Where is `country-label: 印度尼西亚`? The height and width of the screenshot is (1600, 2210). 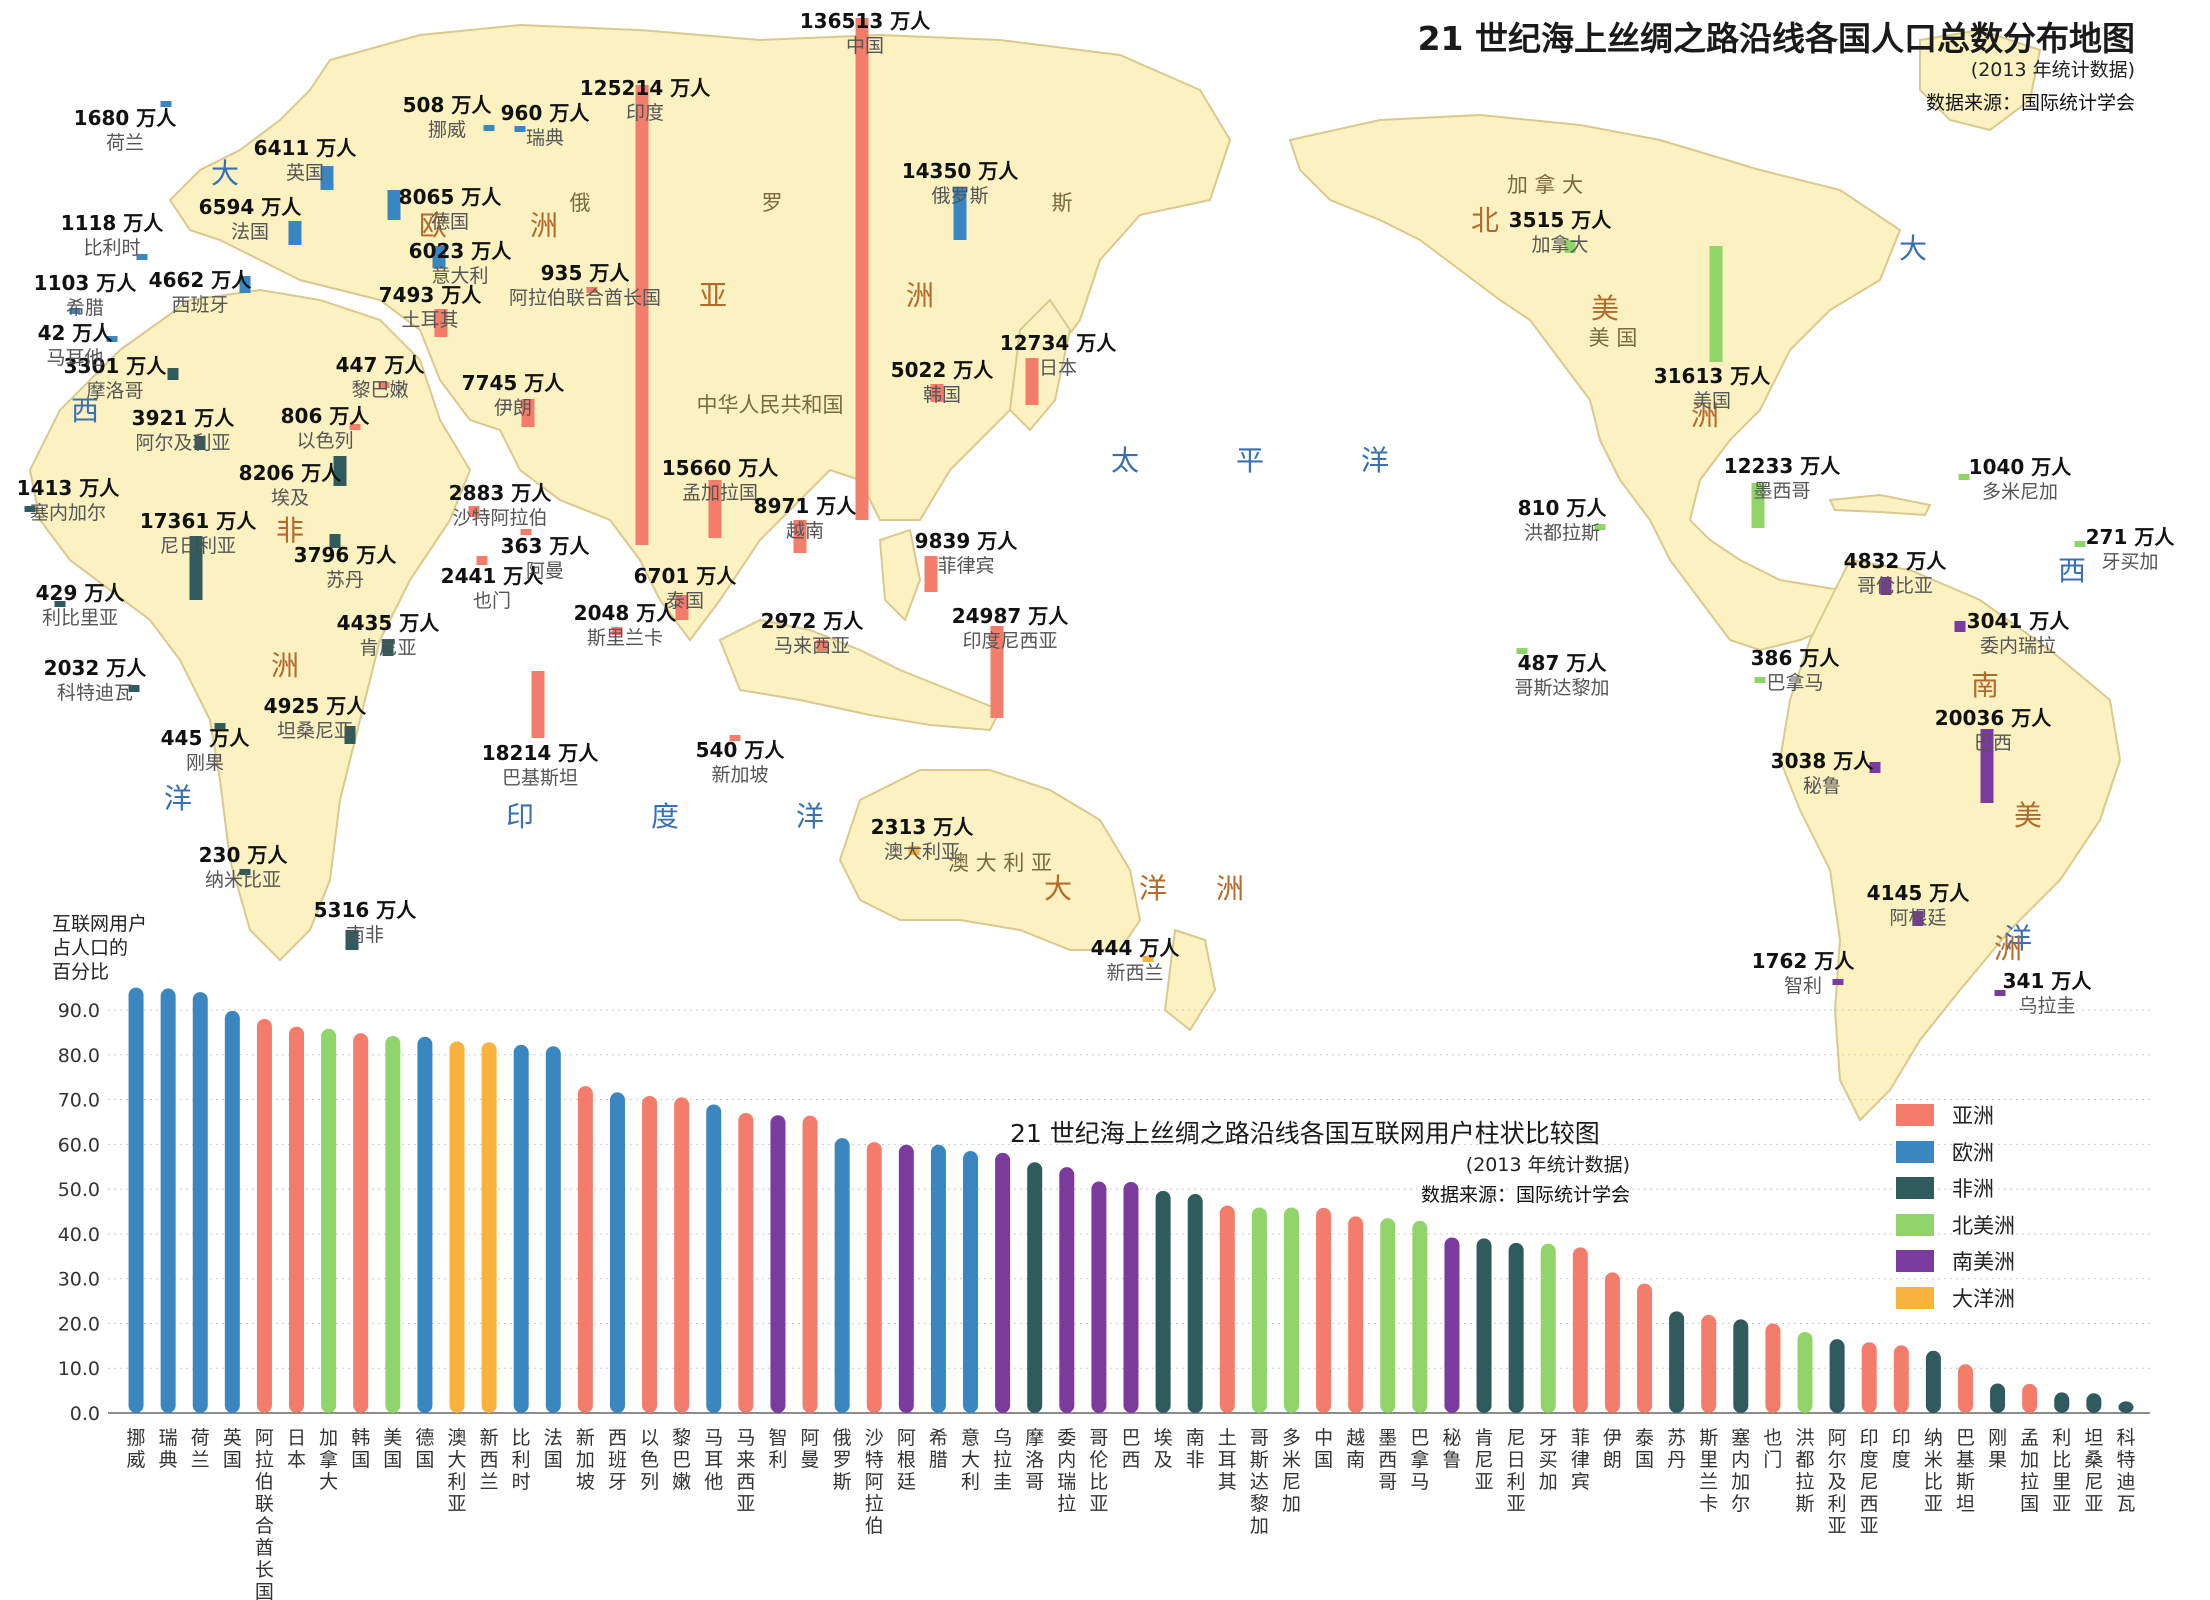
country-label: 印度尼西亚 is located at coordinates (1009, 641).